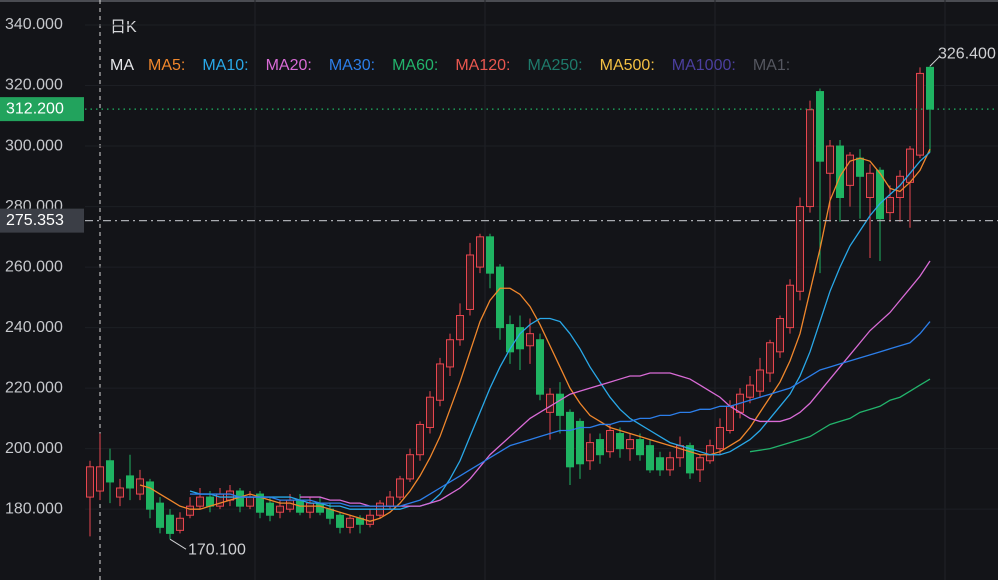 The height and width of the screenshot is (580, 998). I want to click on ma-line, so click(840, 415).